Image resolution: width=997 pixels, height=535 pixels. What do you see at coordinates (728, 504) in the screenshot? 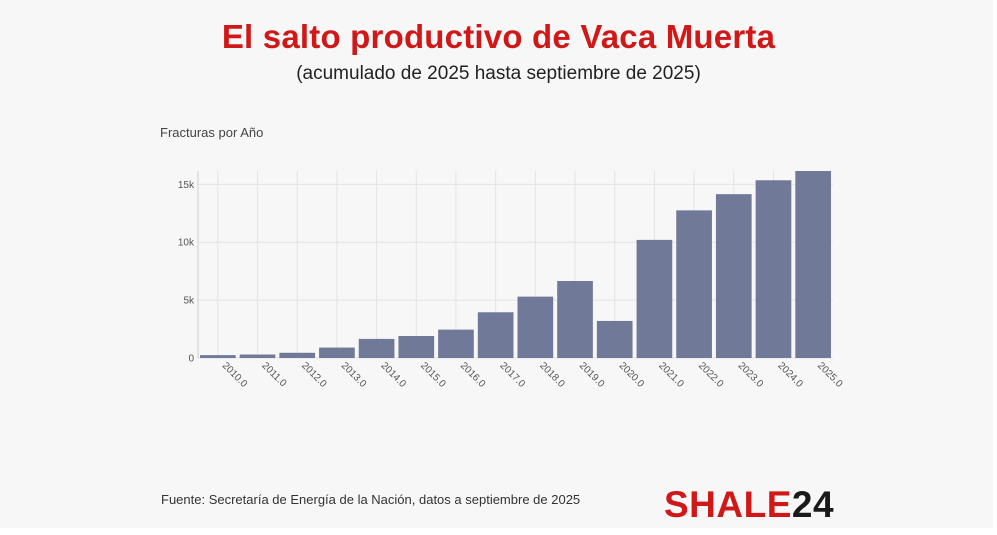
I see `logo-text-shale: SHALE` at bounding box center [728, 504].